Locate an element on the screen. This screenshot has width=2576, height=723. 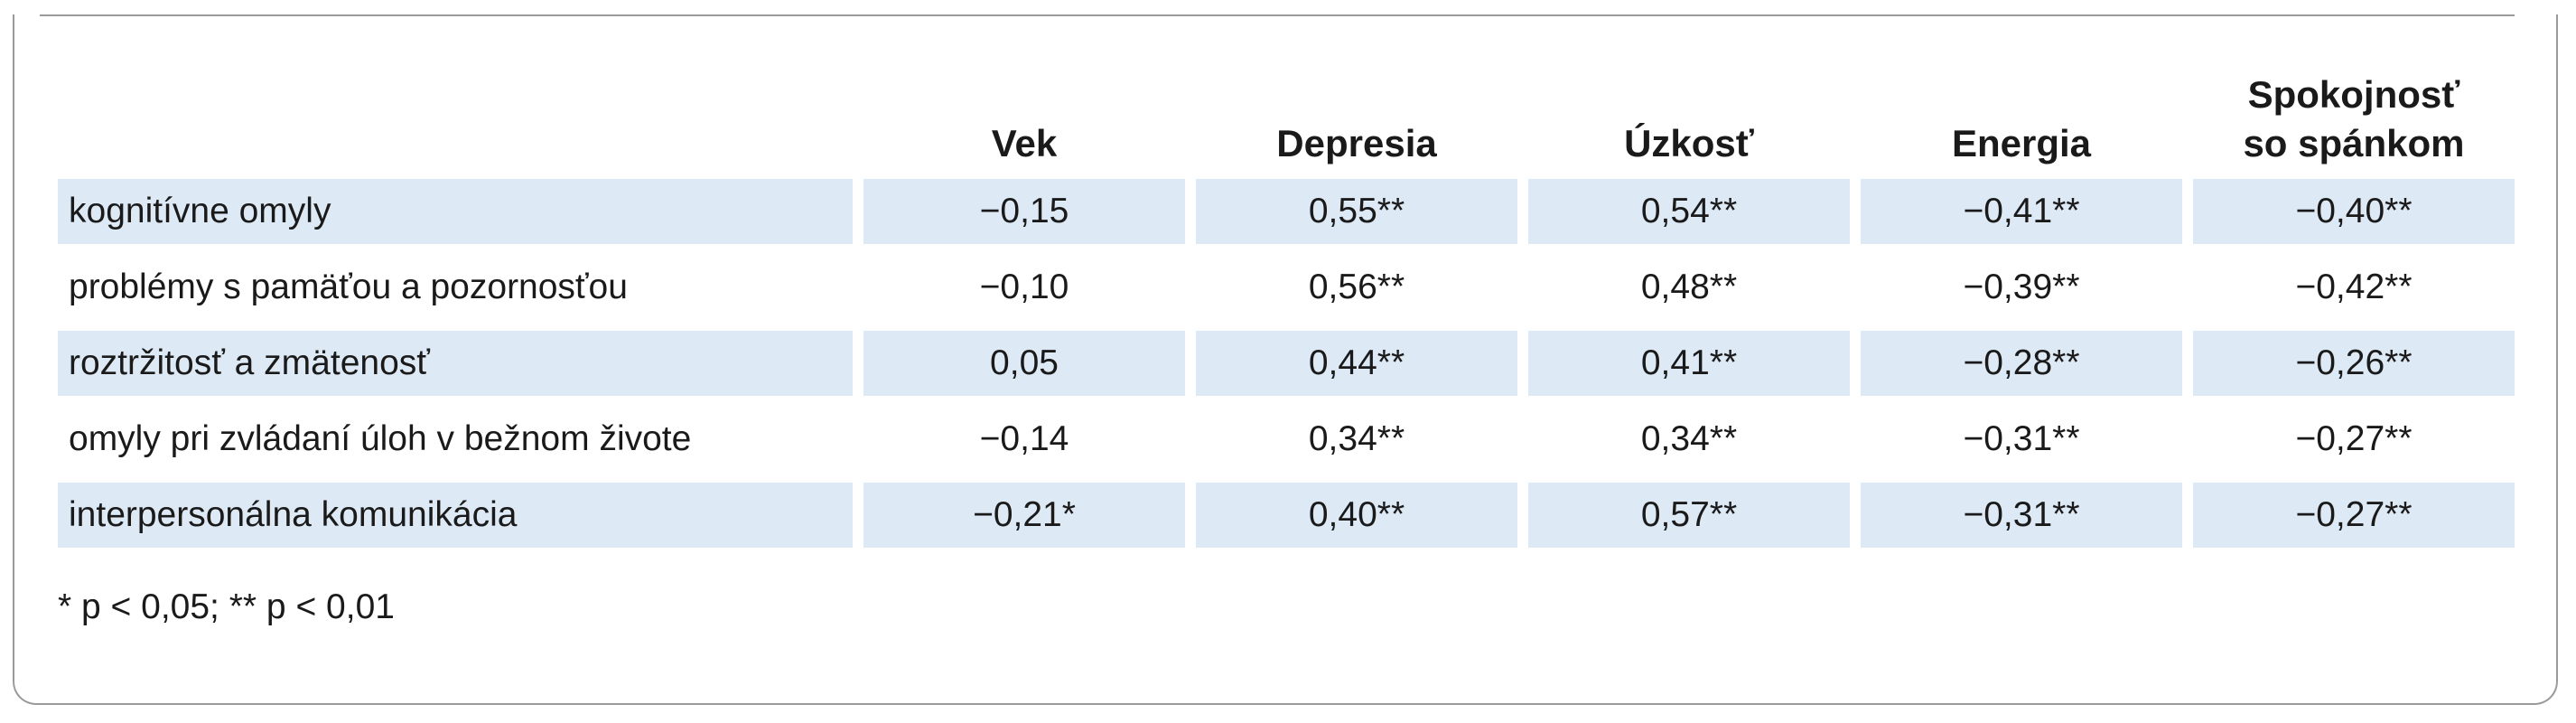
header-spokojnost-so-spankom: Spokojnosť so spánkom is located at coordinates (2354, 121).